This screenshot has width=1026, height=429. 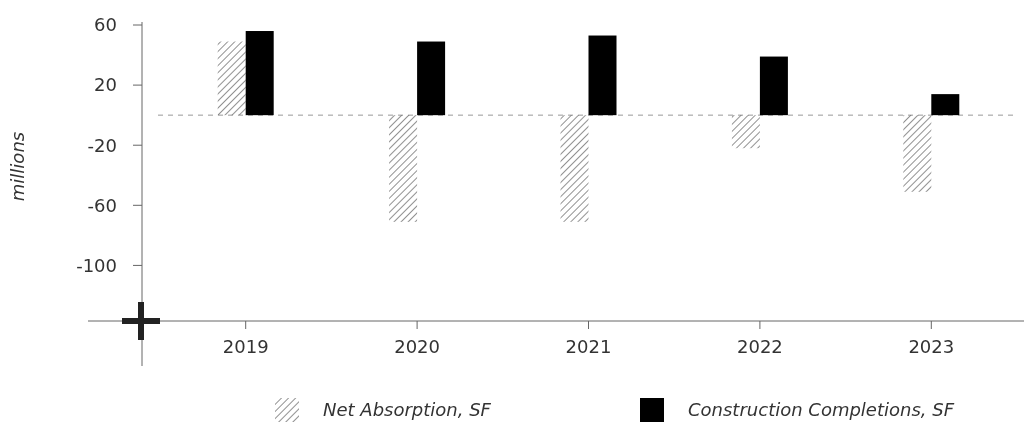 What do you see at coordinates (417, 346) in the screenshot?
I see `x-tick-label: 2020` at bounding box center [417, 346].